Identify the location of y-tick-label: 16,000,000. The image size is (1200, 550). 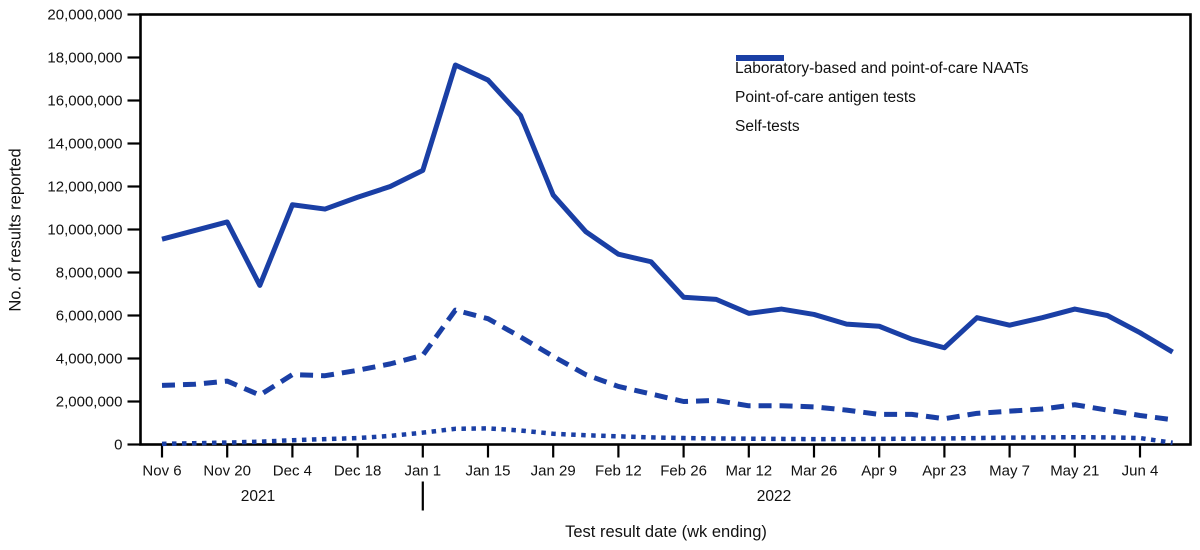
(84, 101).